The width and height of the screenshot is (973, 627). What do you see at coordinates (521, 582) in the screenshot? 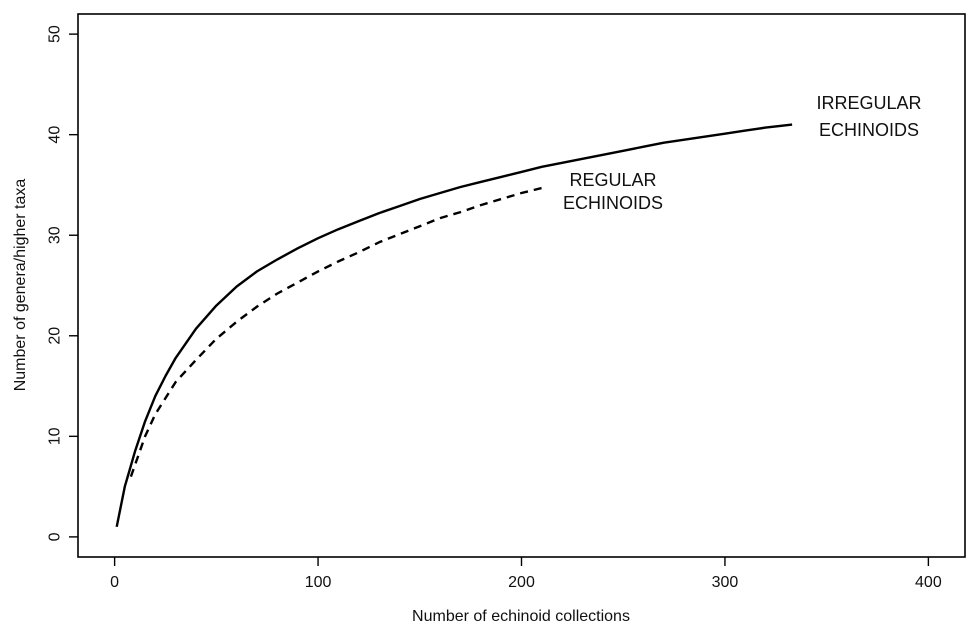
I see `x-tick-label: 200` at bounding box center [521, 582].